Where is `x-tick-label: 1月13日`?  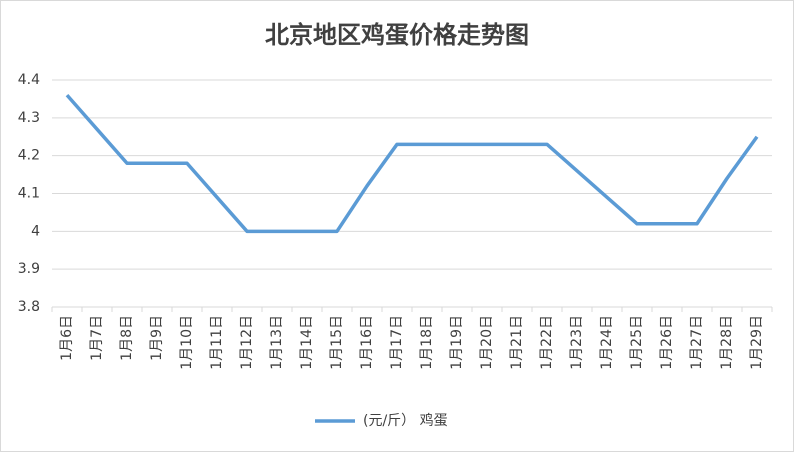 x-tick-label: 1月13日 is located at coordinates (277, 342).